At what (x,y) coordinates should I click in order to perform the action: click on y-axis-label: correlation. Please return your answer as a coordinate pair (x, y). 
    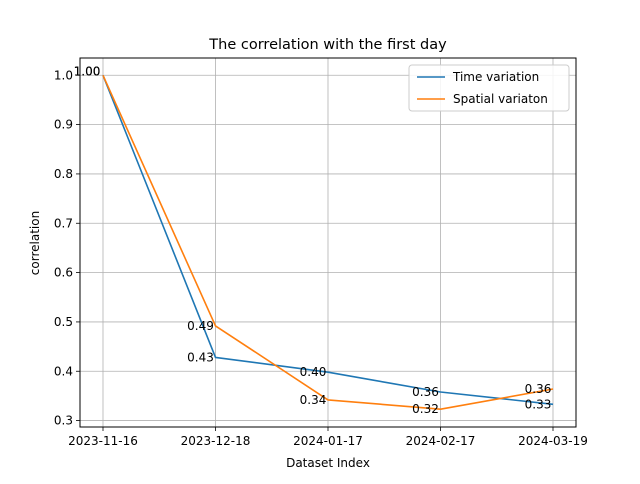
    Looking at the image, I should click on (35, 243).